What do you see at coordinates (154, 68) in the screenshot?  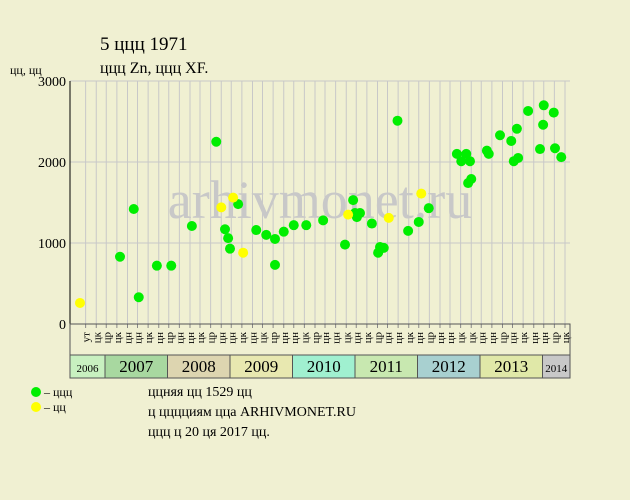 I see `chart-subtitle: ццц Zn, ццц XF.` at bounding box center [154, 68].